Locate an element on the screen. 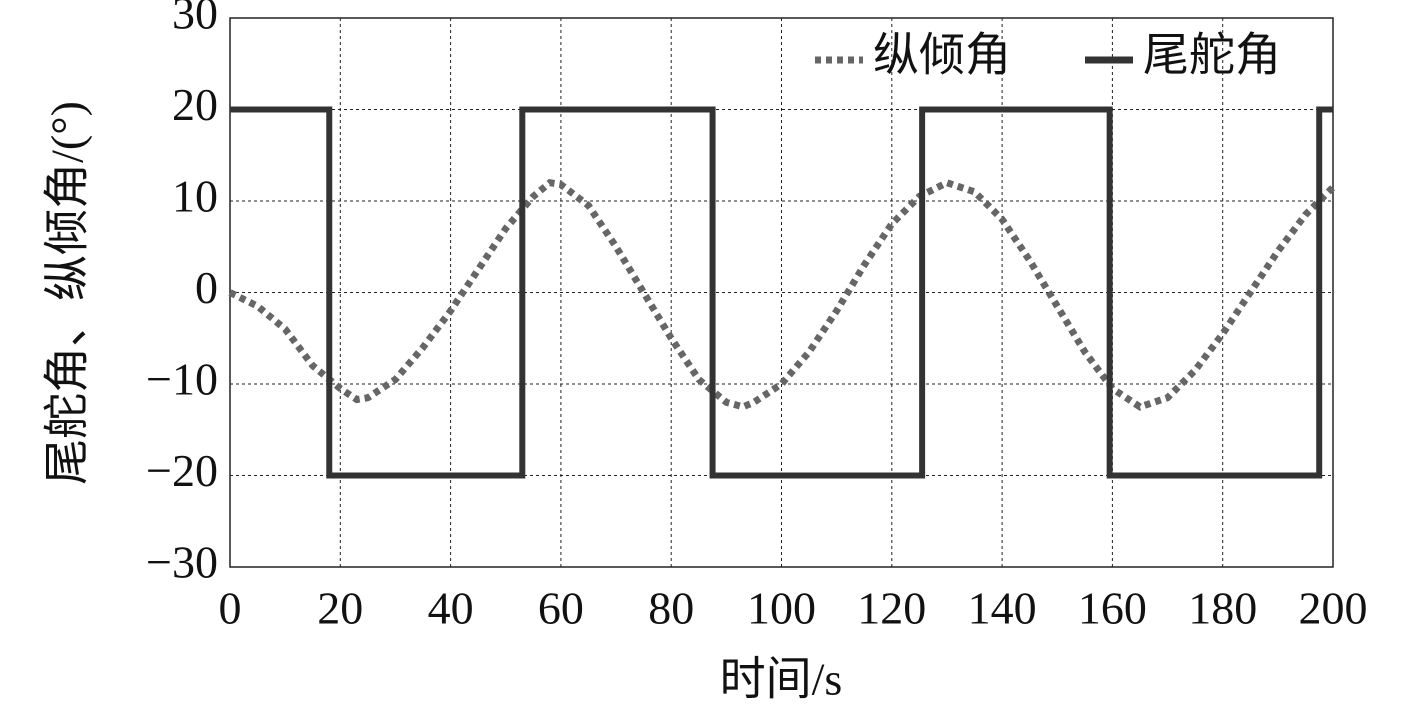 The width and height of the screenshot is (1417, 709). x-tick-label: 80 is located at coordinates (671, 608).